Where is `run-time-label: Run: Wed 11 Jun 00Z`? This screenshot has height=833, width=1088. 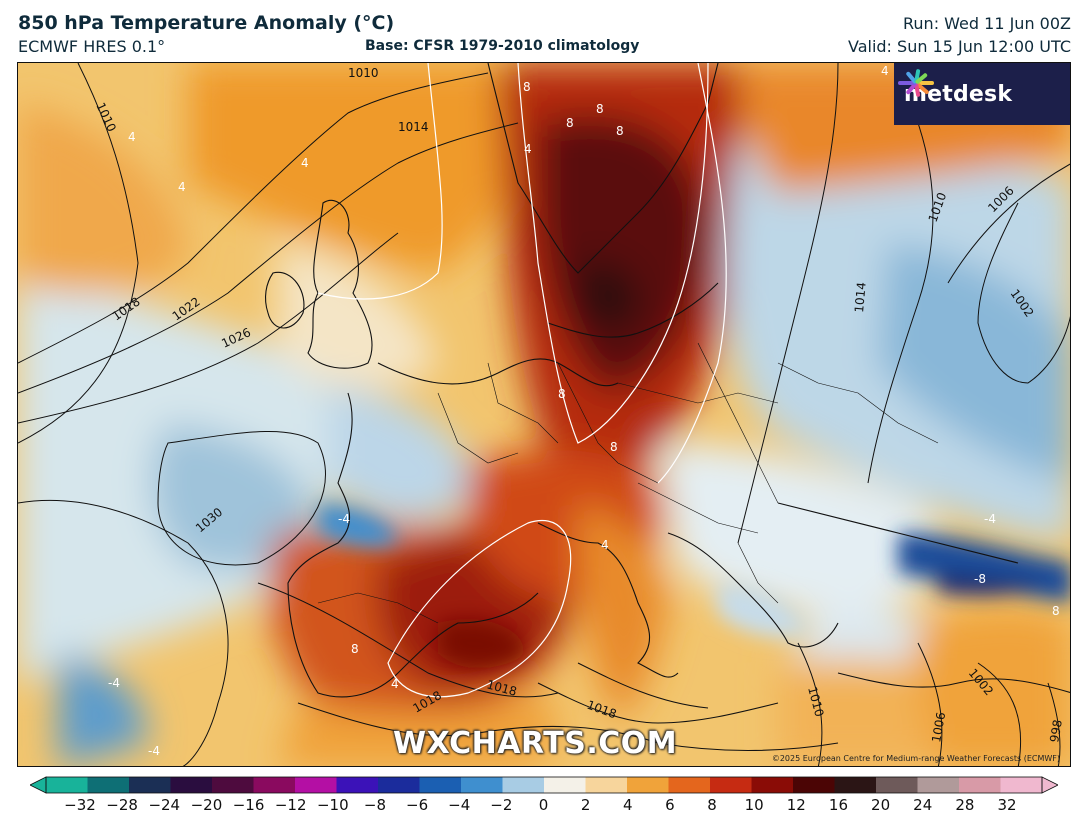 run-time-label: Run: Wed 11 Jun 00Z is located at coordinates (987, 23).